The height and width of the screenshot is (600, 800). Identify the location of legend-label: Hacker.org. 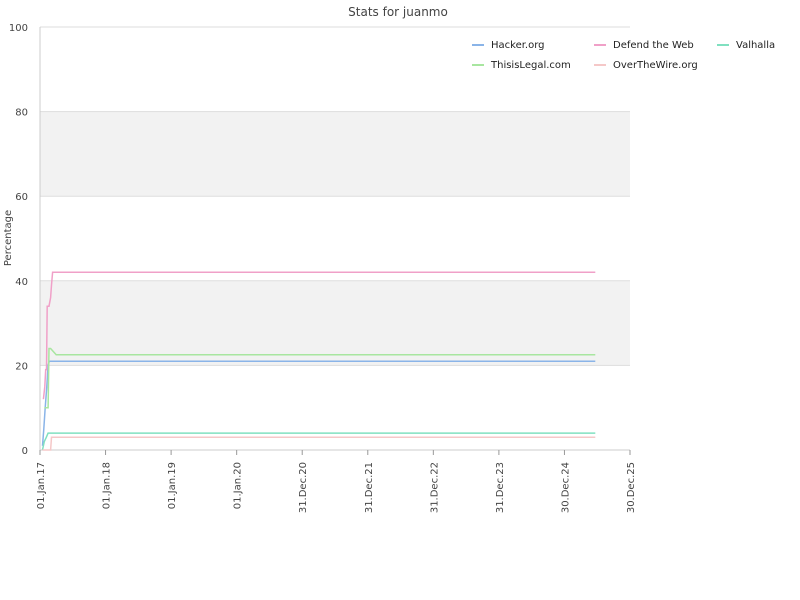
(518, 45).